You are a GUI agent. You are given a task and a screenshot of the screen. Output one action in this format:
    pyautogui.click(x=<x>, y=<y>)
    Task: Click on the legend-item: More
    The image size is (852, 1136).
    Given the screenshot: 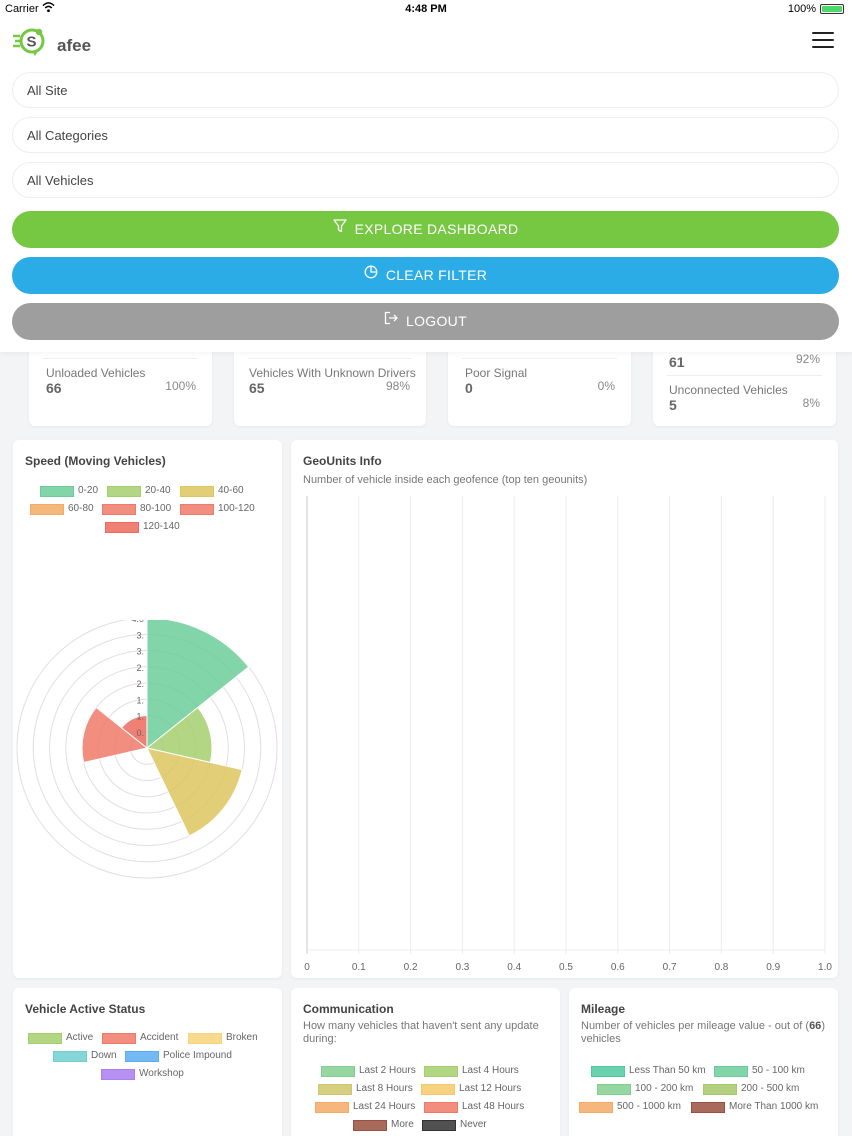 What is the action you would take?
    pyautogui.click(x=383, y=1125)
    